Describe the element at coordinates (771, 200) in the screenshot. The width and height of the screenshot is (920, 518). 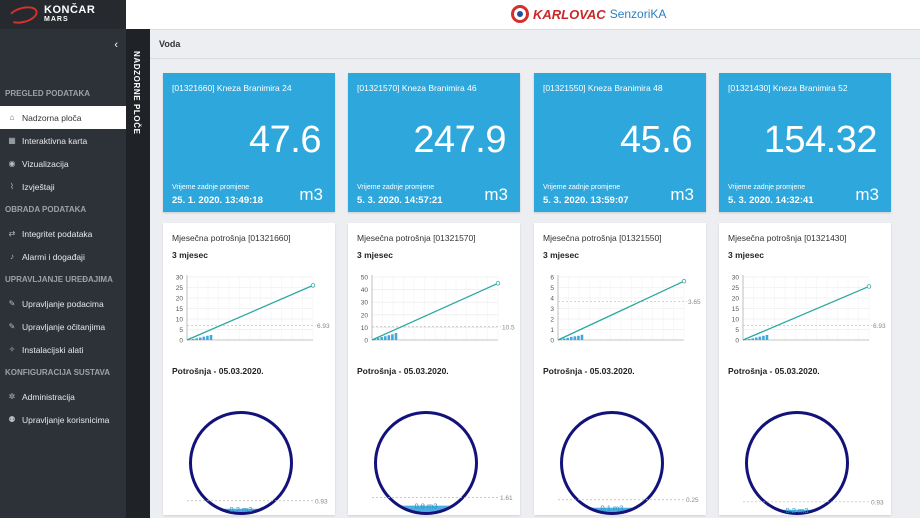
I see `timestamp: 5. 3. 2020. 14:32:41` at that location.